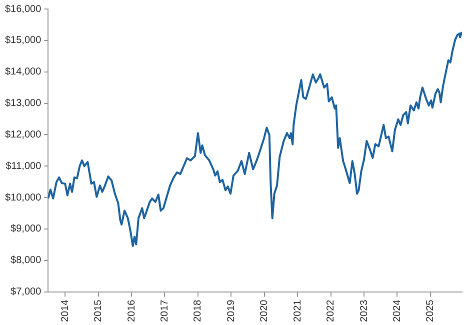  I want to click on y-tick-label: $10,000, so click(23, 198).